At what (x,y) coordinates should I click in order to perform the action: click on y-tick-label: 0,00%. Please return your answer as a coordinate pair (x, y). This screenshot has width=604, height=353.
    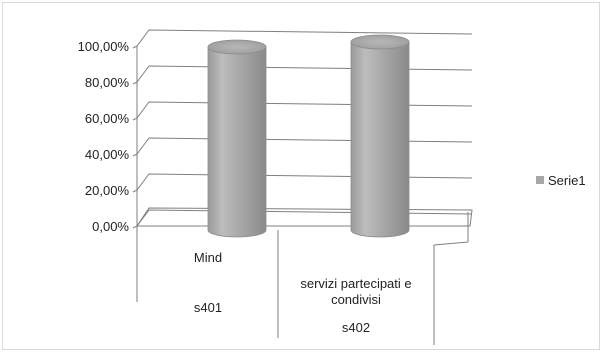
    Looking at the image, I should click on (110, 226).